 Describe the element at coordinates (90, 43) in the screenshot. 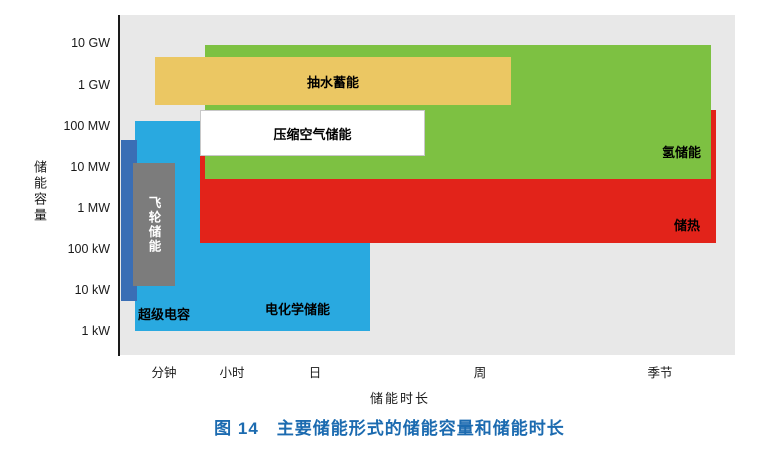

I see `y-tick-0: 10 GW` at that location.